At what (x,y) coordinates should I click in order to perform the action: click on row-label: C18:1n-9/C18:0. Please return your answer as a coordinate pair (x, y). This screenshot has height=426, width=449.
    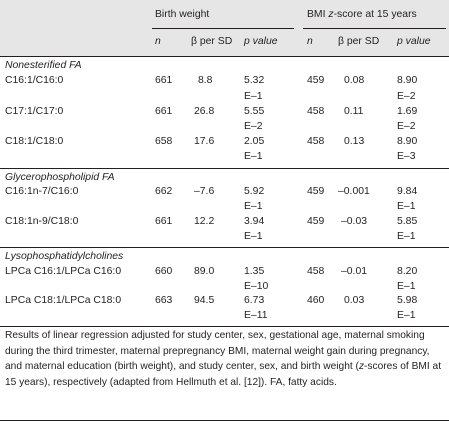
    Looking at the image, I should click on (42, 221).